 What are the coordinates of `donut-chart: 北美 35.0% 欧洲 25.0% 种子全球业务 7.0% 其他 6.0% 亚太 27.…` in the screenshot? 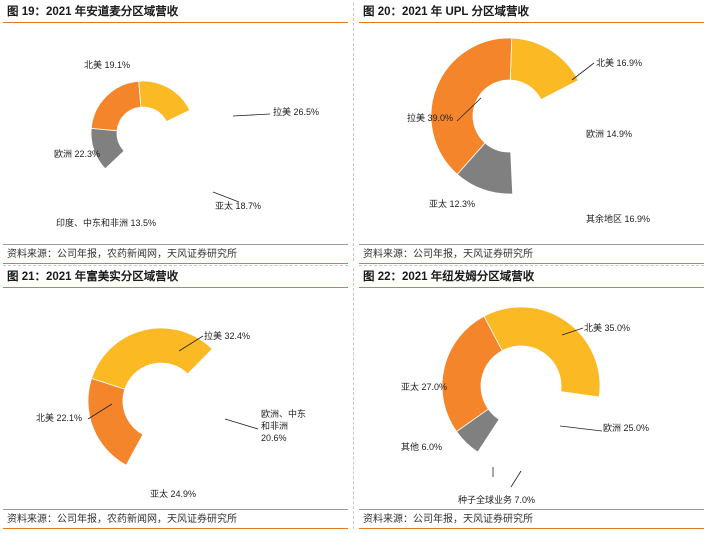 It's located at (525, 405).